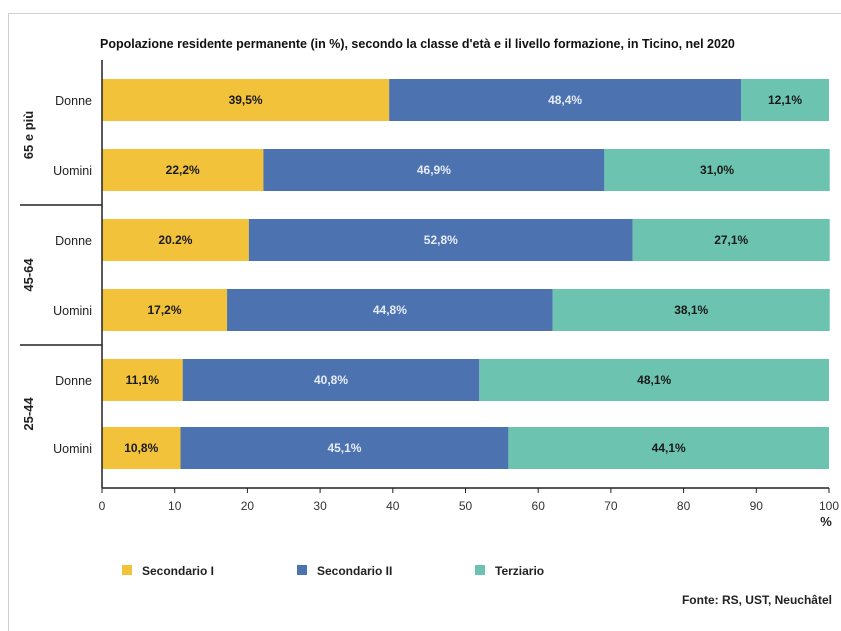 Image resolution: width=841 pixels, height=631 pixels. I want to click on data-label: 12,1%, so click(785, 100).